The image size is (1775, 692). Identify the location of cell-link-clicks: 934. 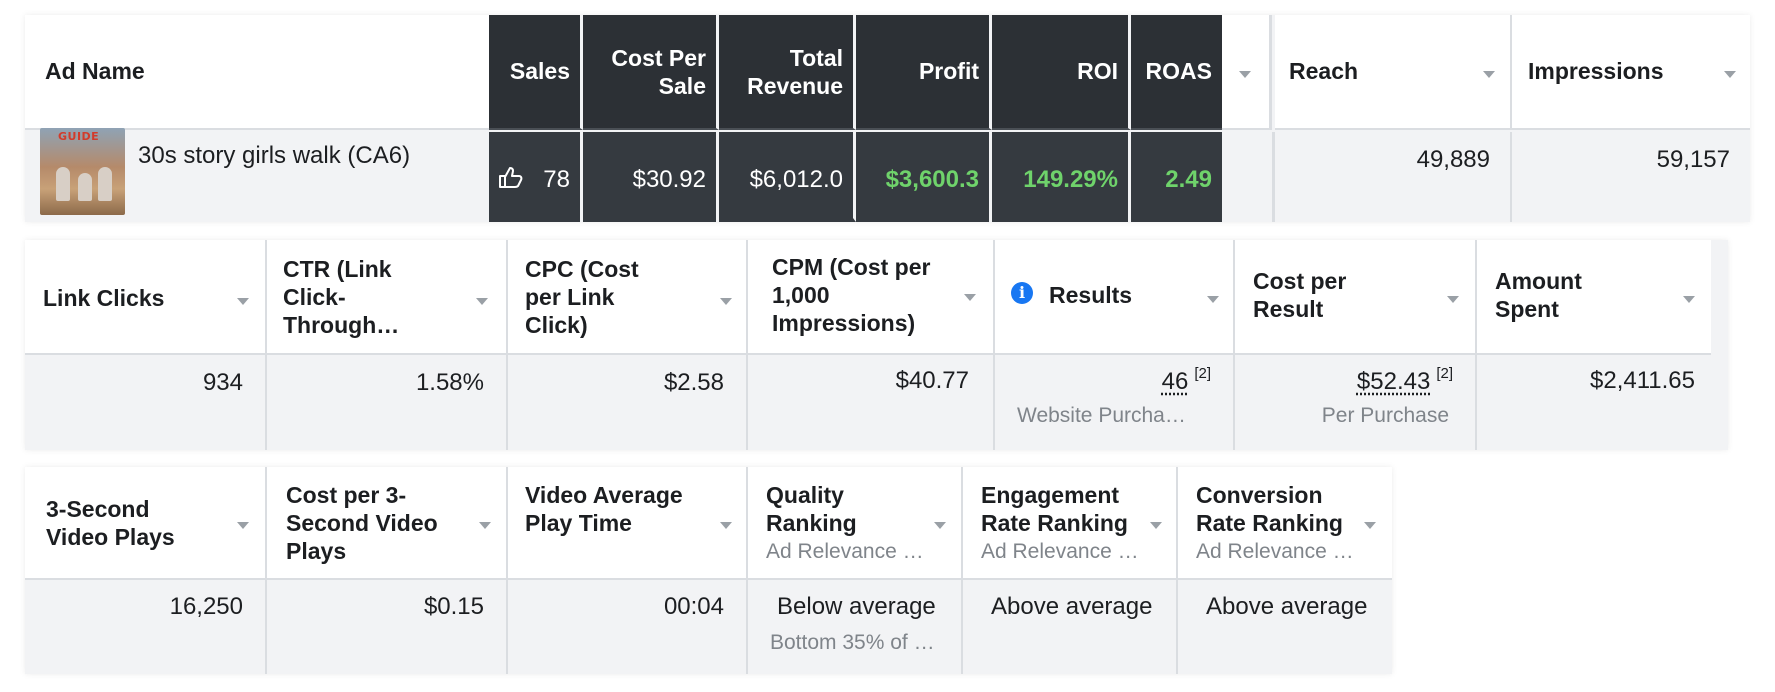
(146, 402).